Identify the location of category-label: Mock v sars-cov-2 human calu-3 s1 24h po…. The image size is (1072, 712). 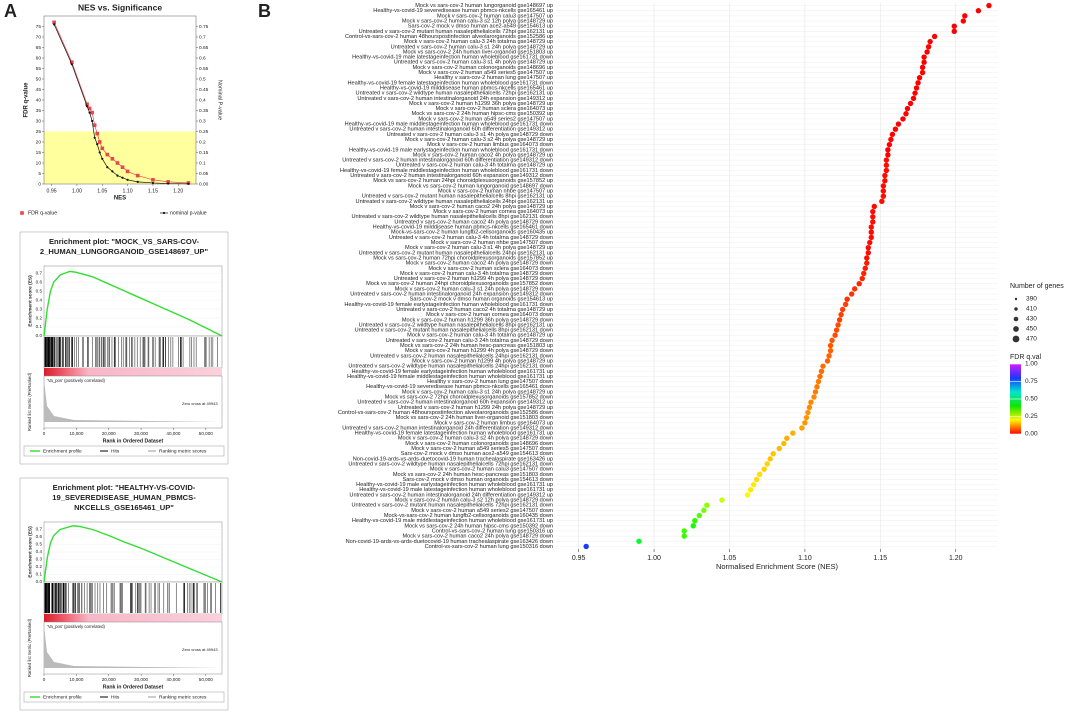
(477, 392).